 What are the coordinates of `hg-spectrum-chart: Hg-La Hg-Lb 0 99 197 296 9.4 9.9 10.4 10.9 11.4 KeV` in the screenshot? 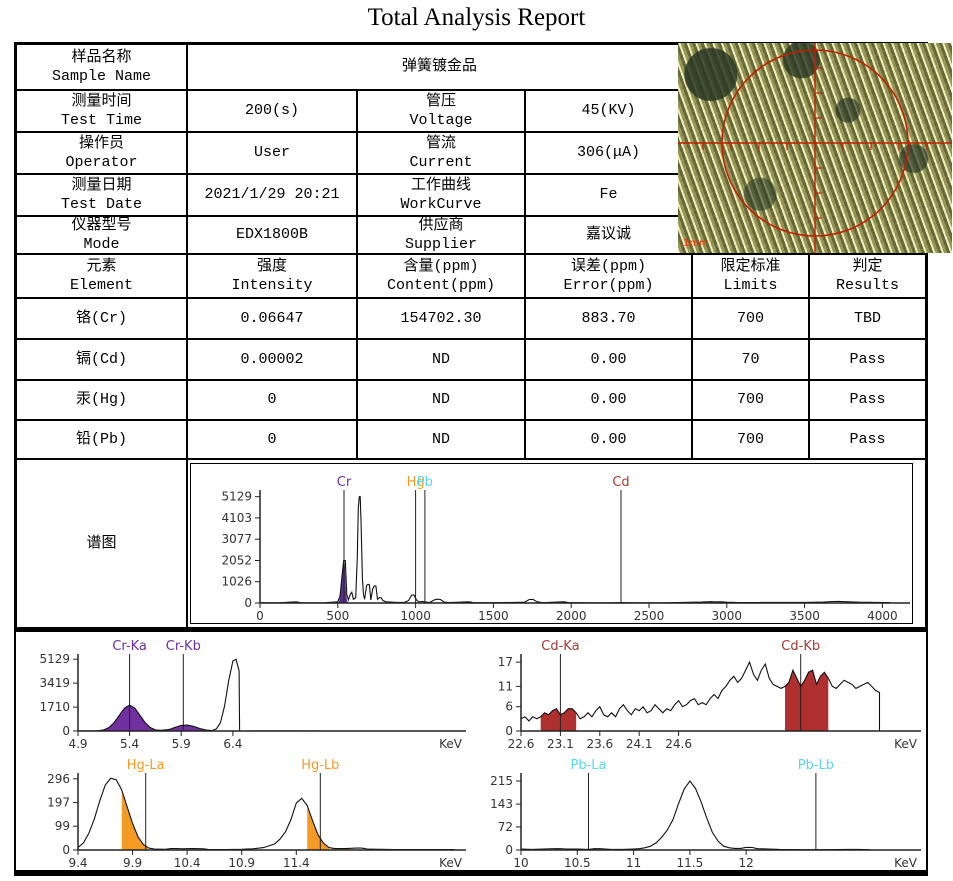 It's located at (256, 814).